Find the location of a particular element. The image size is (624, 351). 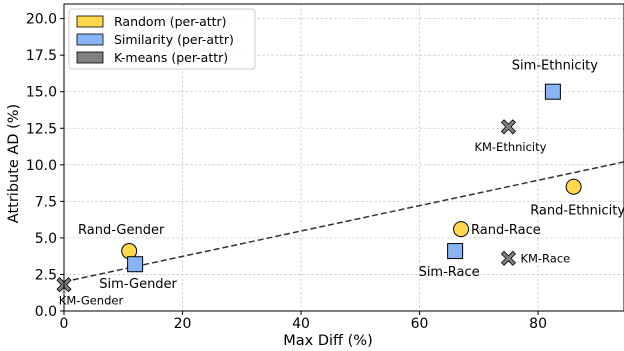

y-tick-label: 10.0 is located at coordinates (41, 166).